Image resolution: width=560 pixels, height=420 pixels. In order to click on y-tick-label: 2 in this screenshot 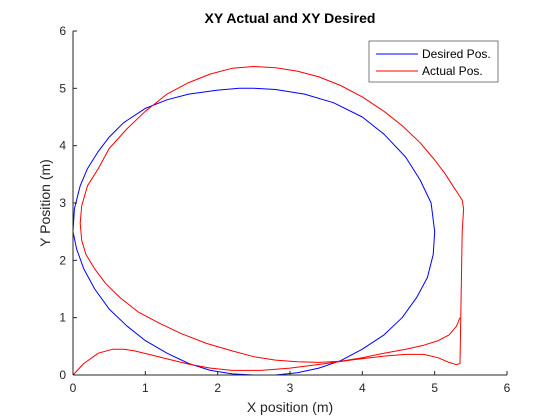, I will do `click(62, 260)`.